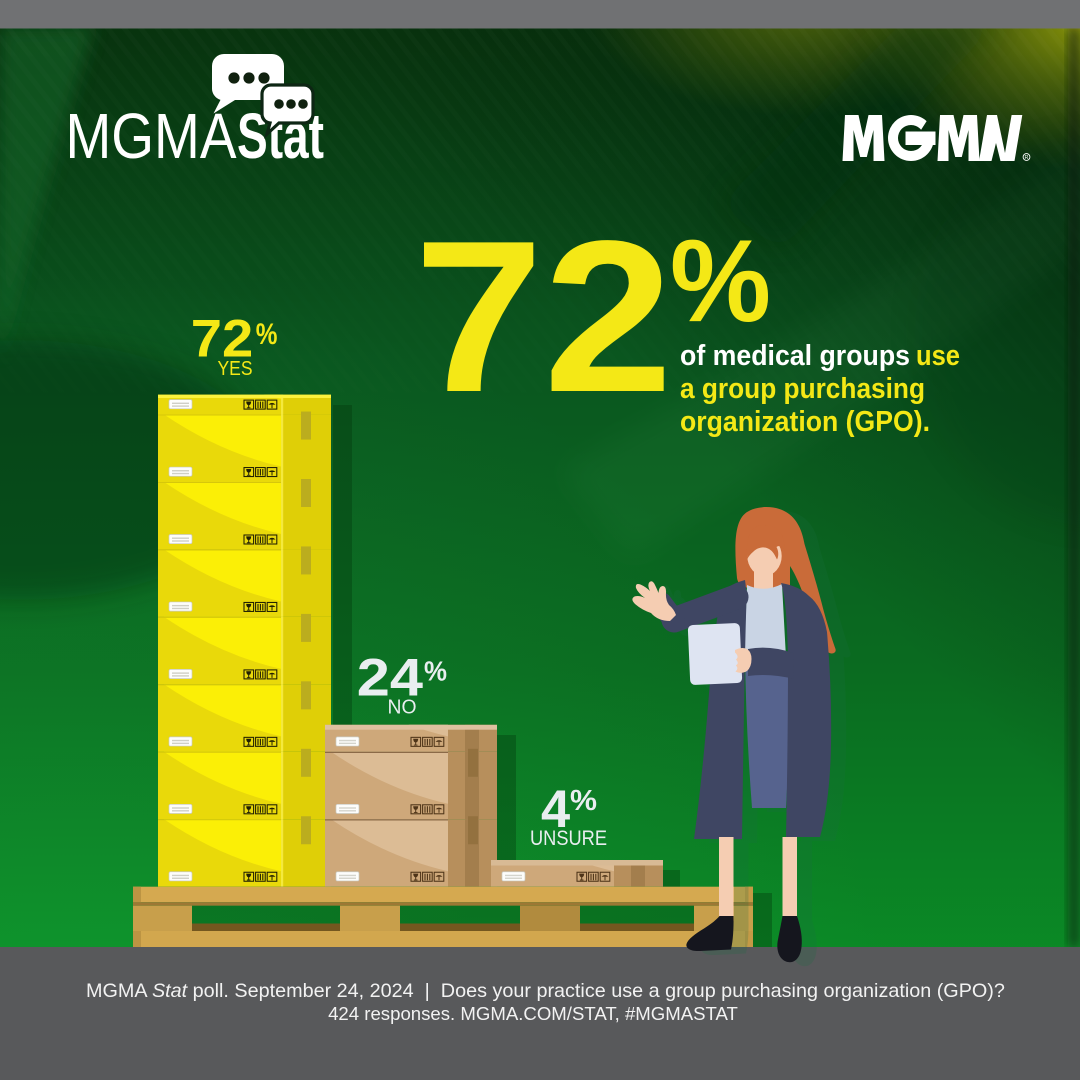  I want to click on svg-text: YES, so click(235, 369).